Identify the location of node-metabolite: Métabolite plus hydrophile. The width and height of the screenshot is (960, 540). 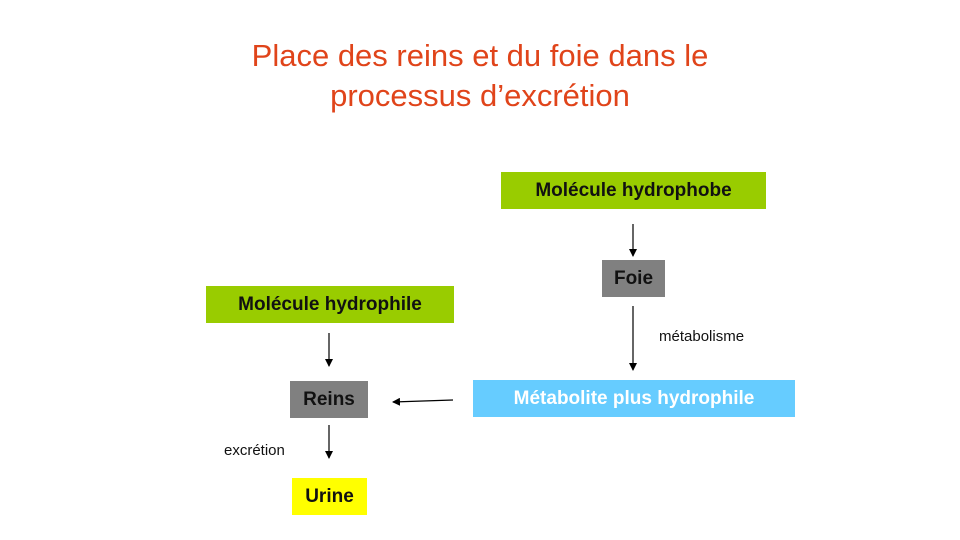
(634, 398).